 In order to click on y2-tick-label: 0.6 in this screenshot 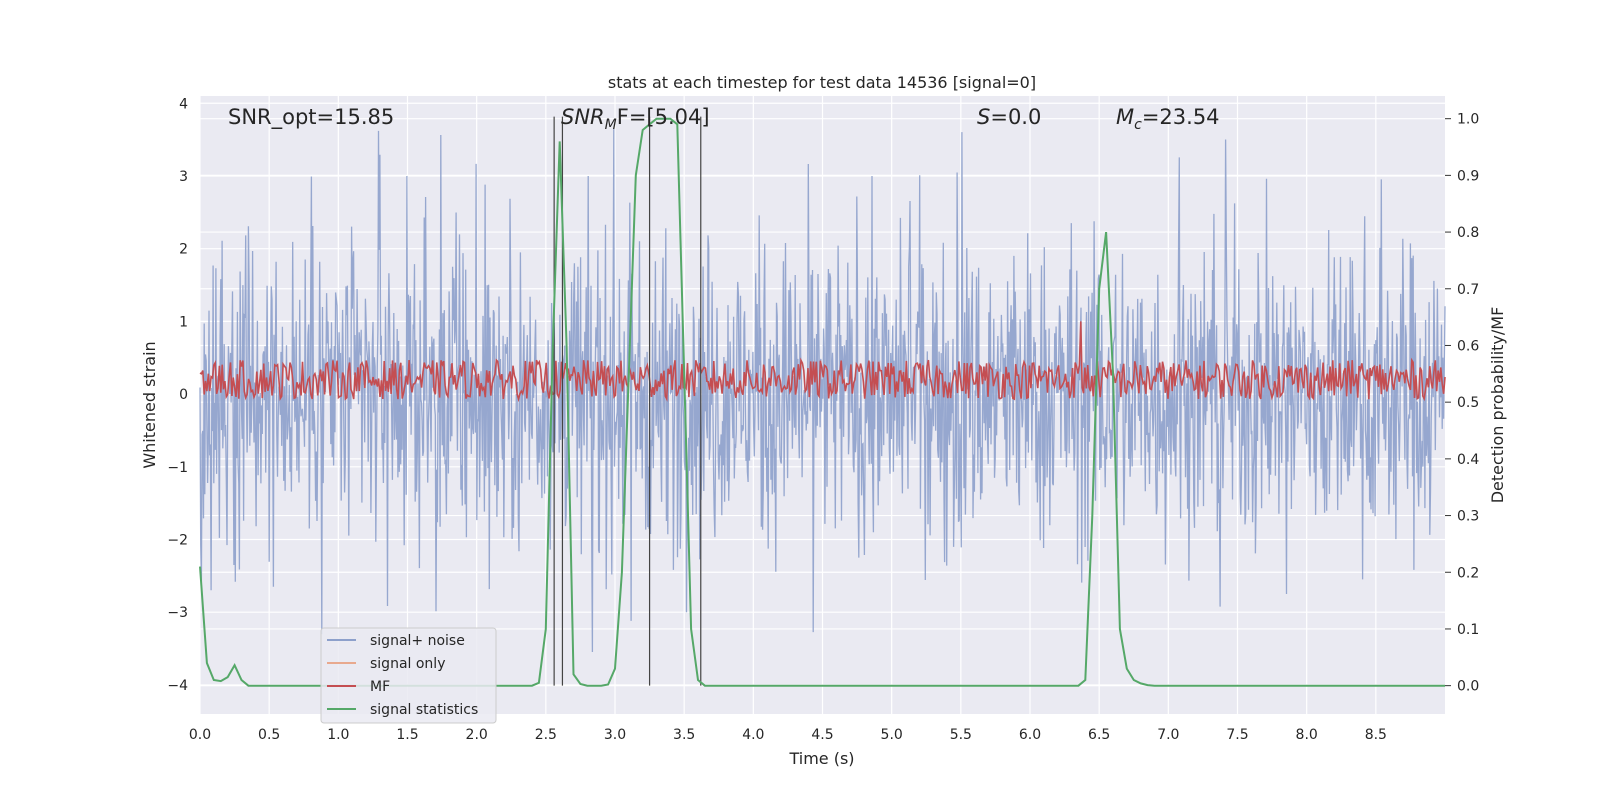, I will do `click(1468, 346)`.